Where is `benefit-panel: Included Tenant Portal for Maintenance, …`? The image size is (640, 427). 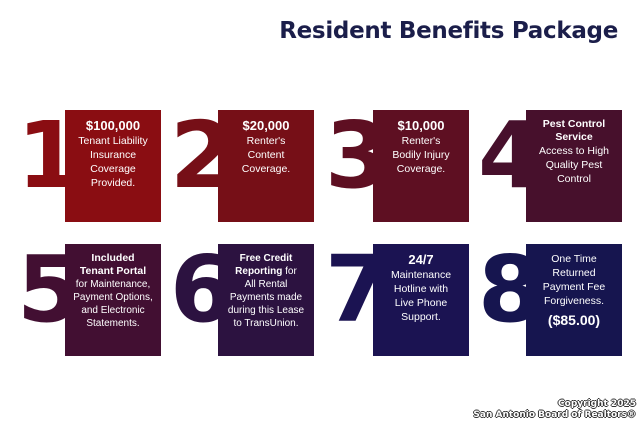
benefit-panel: Included Tenant Portal for Maintenance, … is located at coordinates (113, 300).